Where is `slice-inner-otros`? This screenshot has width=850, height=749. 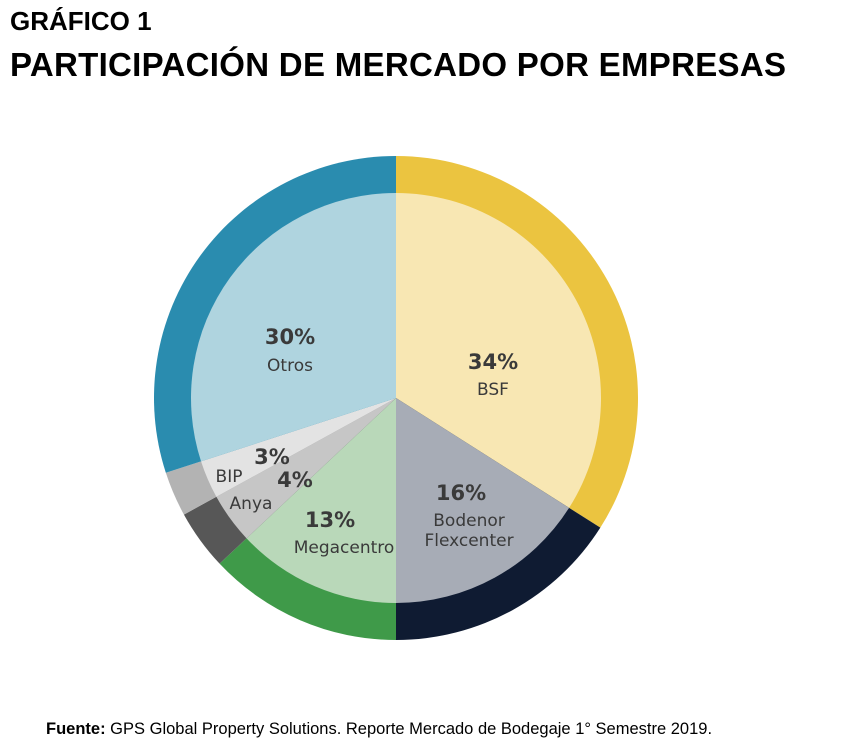
slice-inner-otros is located at coordinates (293, 327).